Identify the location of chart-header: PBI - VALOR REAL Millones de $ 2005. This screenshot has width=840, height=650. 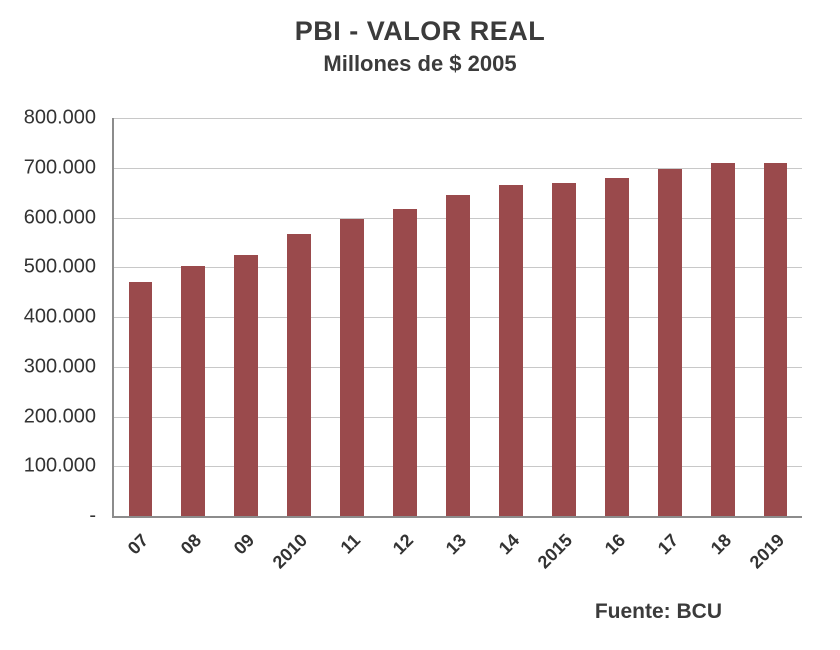
(420, 46).